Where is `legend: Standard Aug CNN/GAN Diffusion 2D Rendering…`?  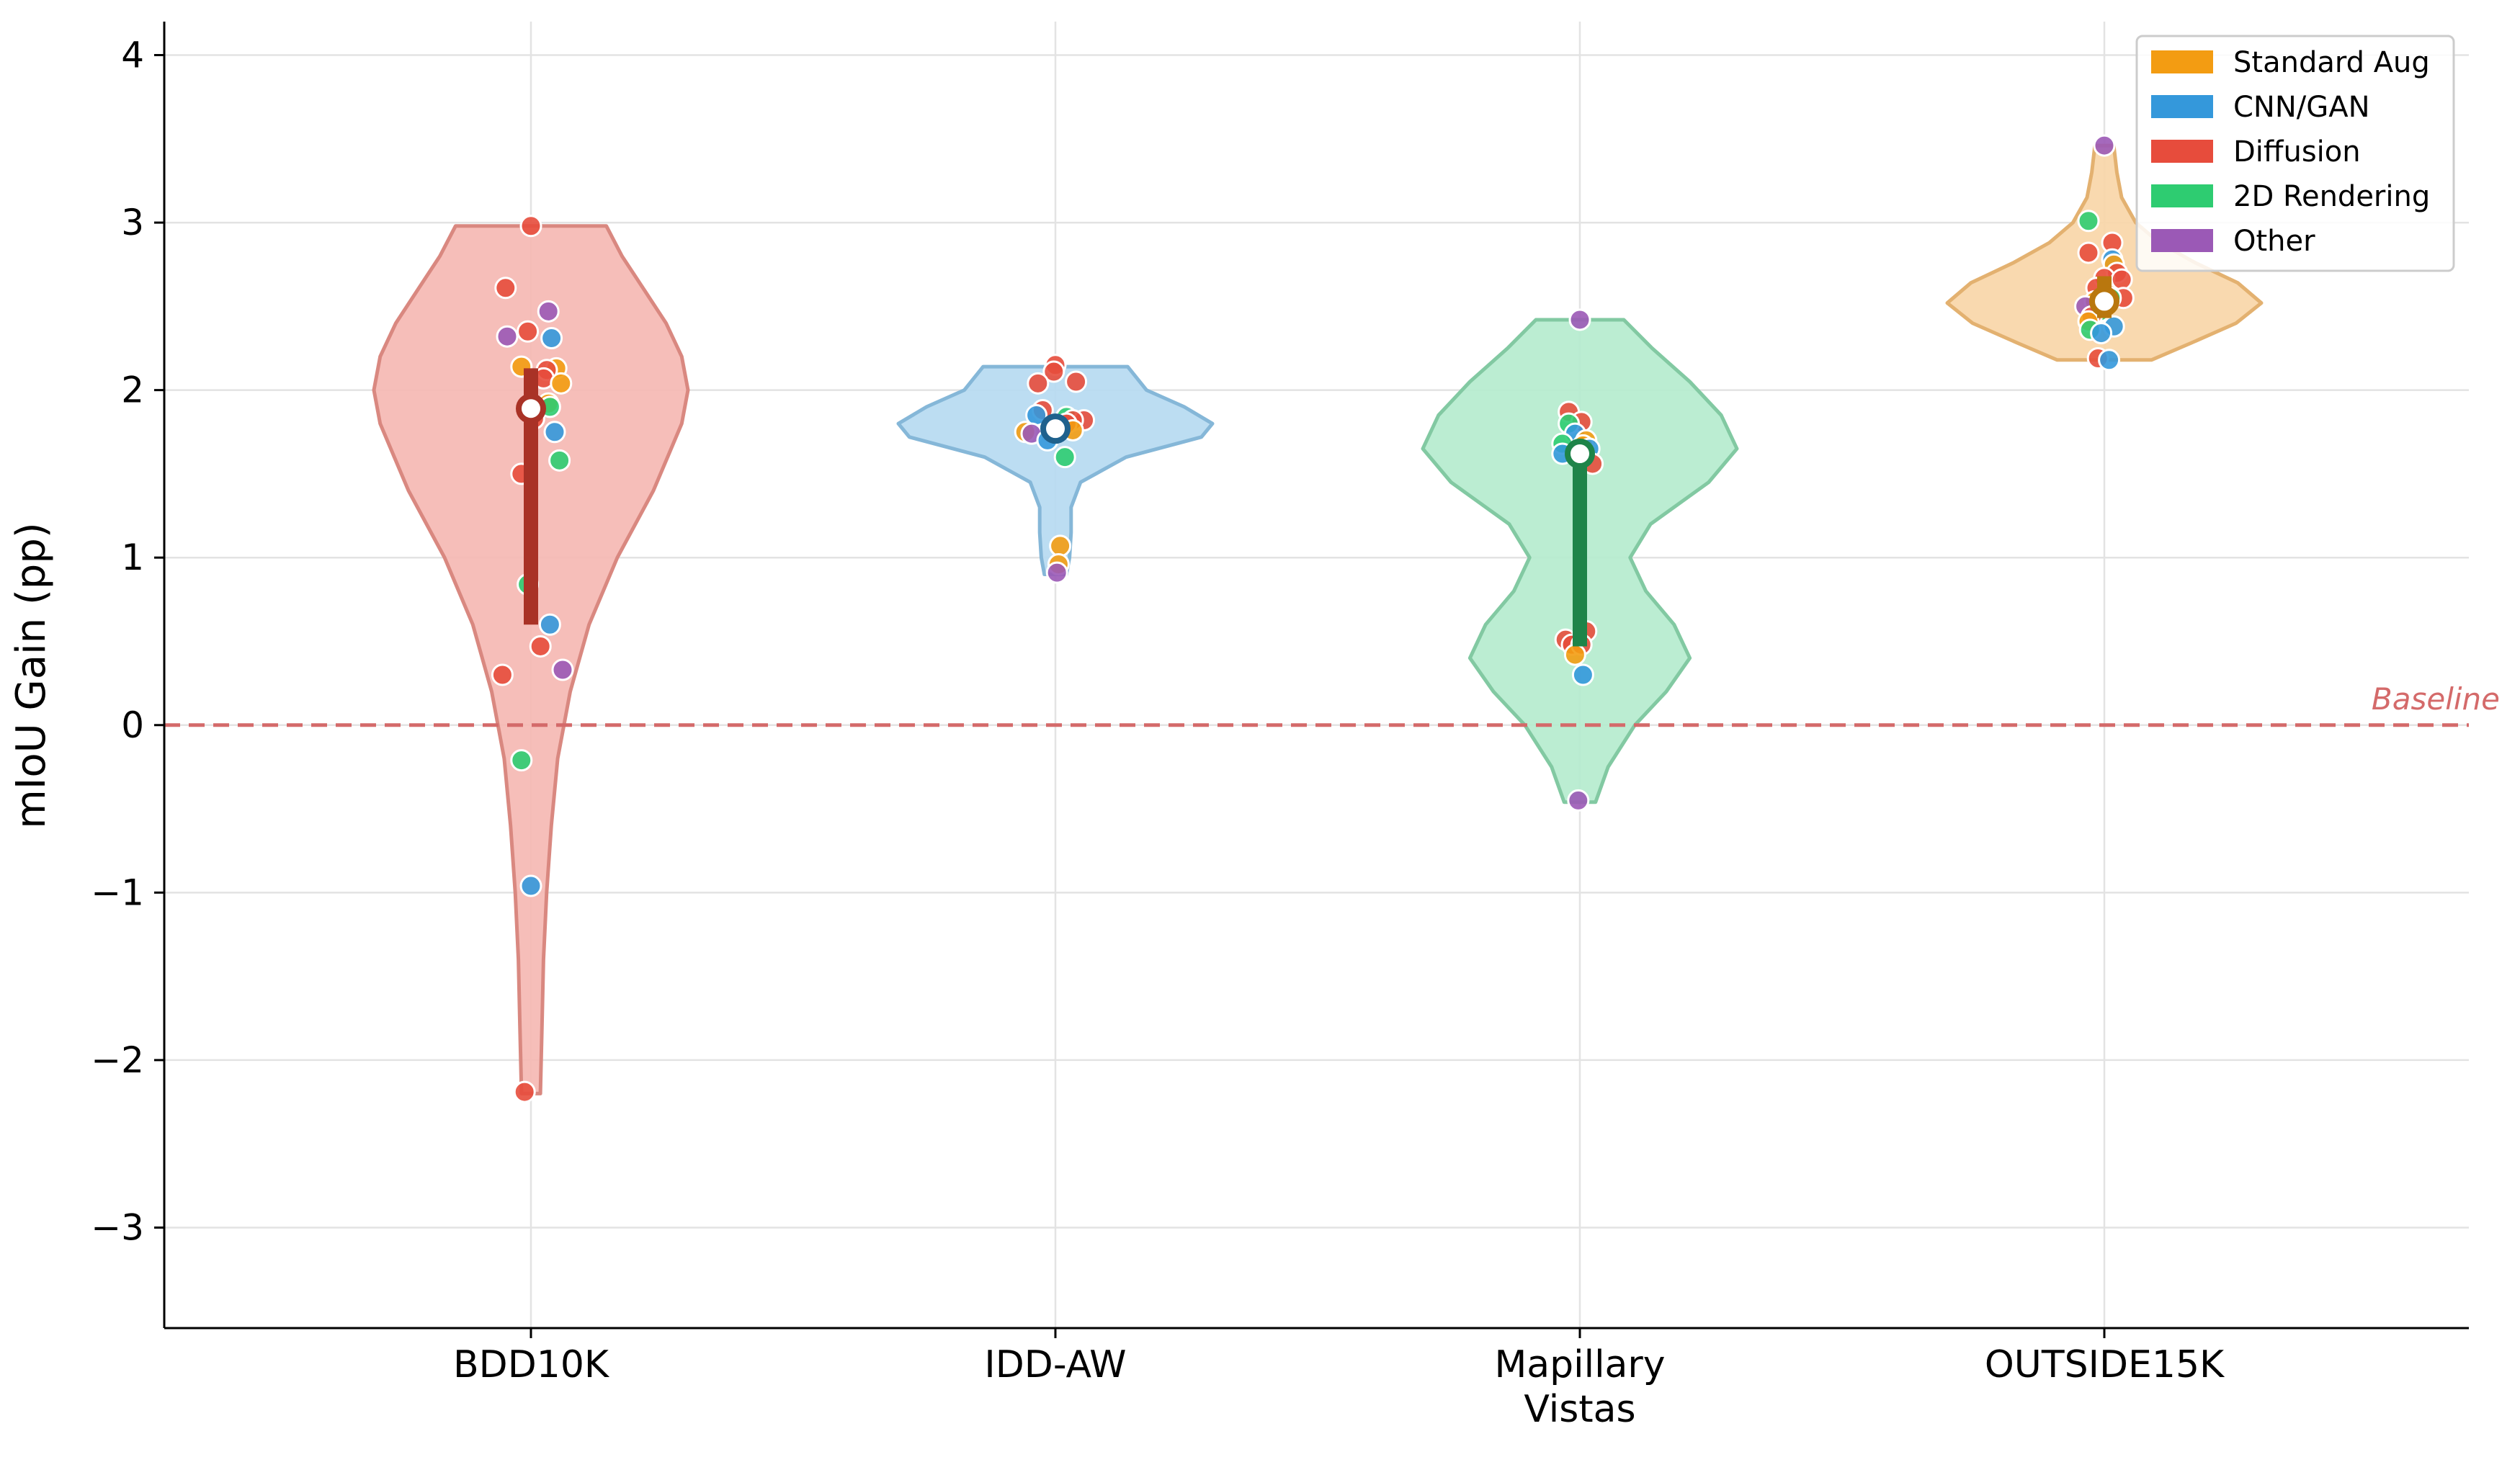
legend: Standard Aug CNN/GAN Diffusion 2D Rendering… is located at coordinates (2295, 153).